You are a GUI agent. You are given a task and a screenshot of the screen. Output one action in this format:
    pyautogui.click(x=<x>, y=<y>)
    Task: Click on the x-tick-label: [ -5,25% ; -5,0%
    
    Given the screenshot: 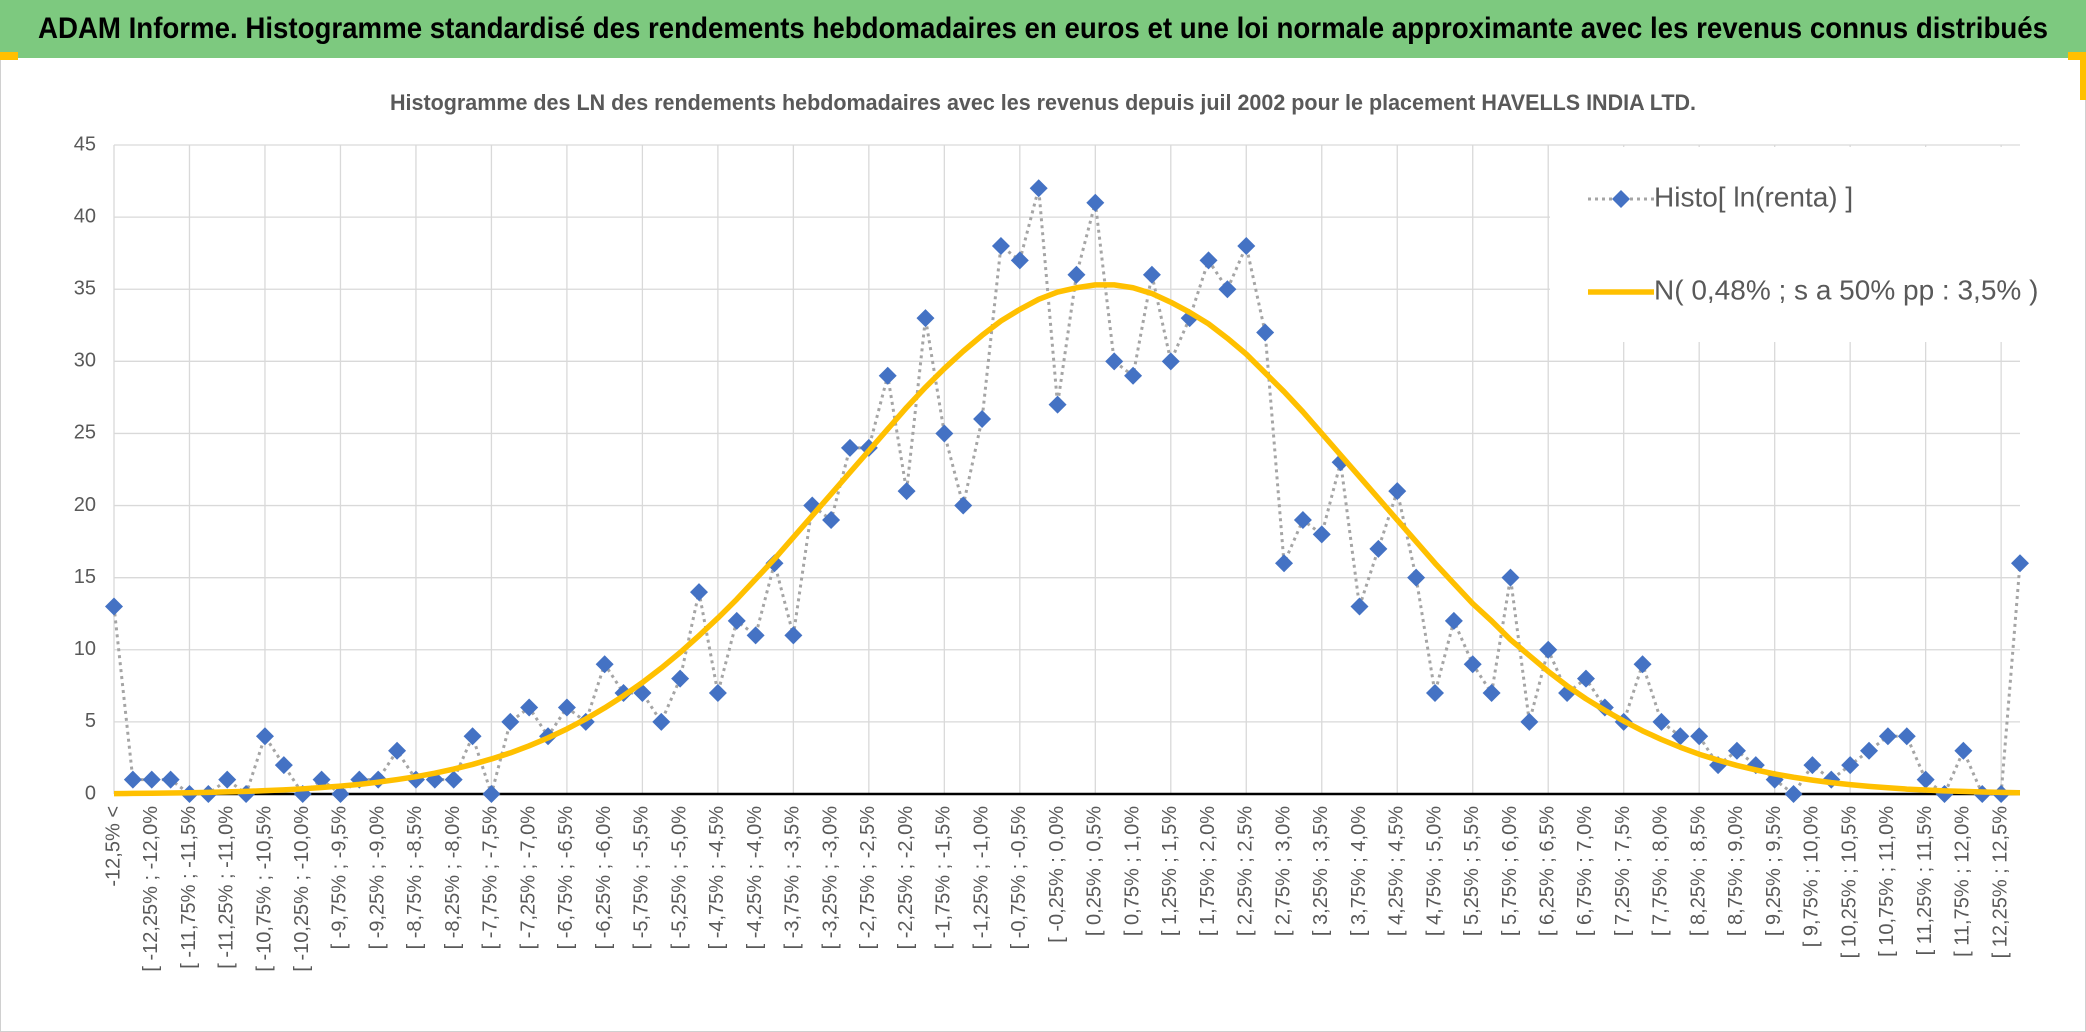 What is the action you would take?
    pyautogui.click(x=679, y=878)
    